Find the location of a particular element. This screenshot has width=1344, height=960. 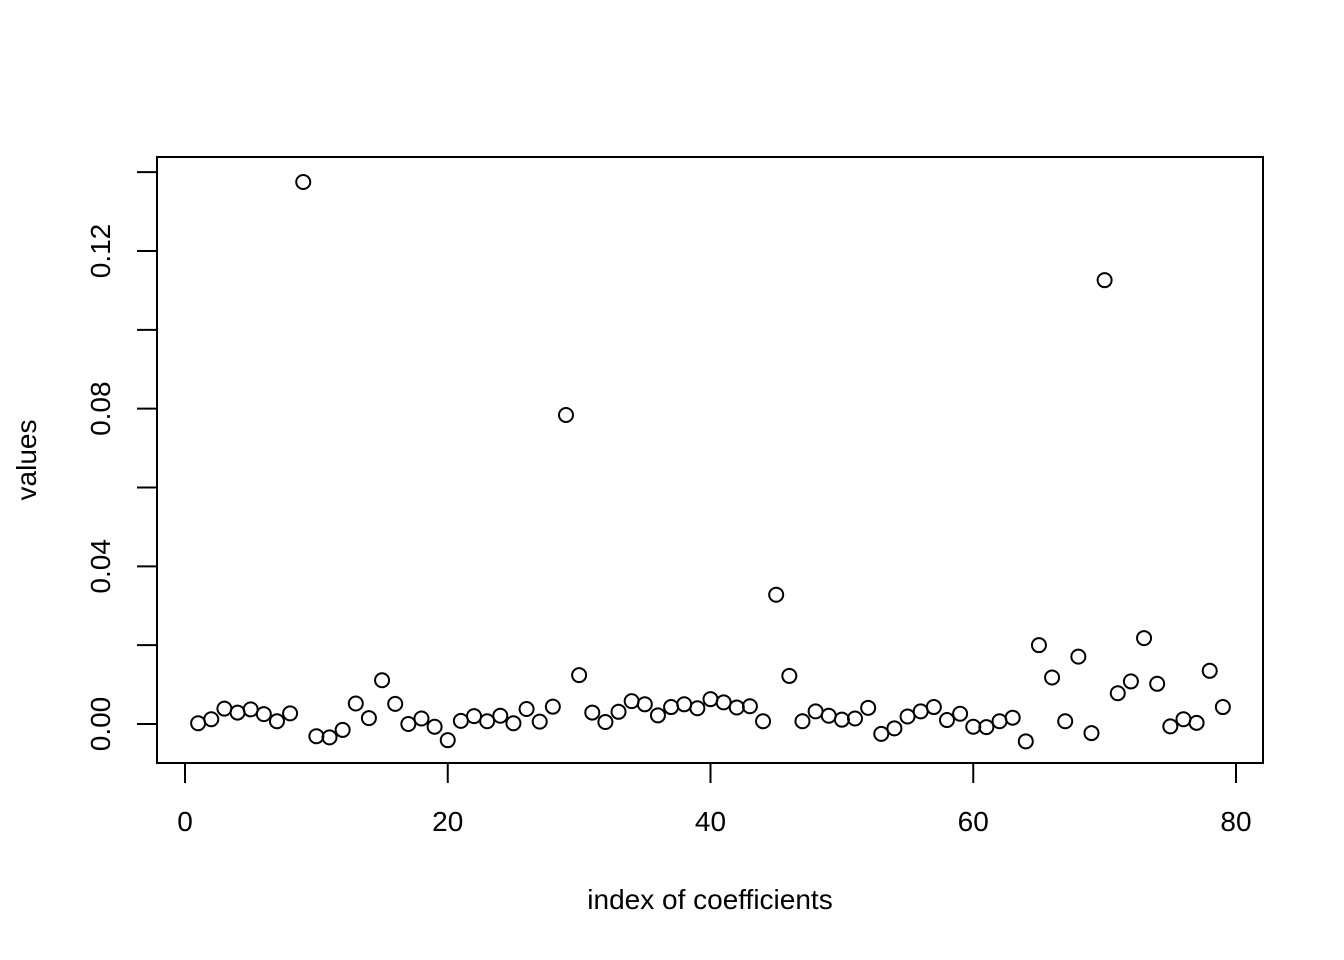

x-tick-label: 0 is located at coordinates (185, 821).